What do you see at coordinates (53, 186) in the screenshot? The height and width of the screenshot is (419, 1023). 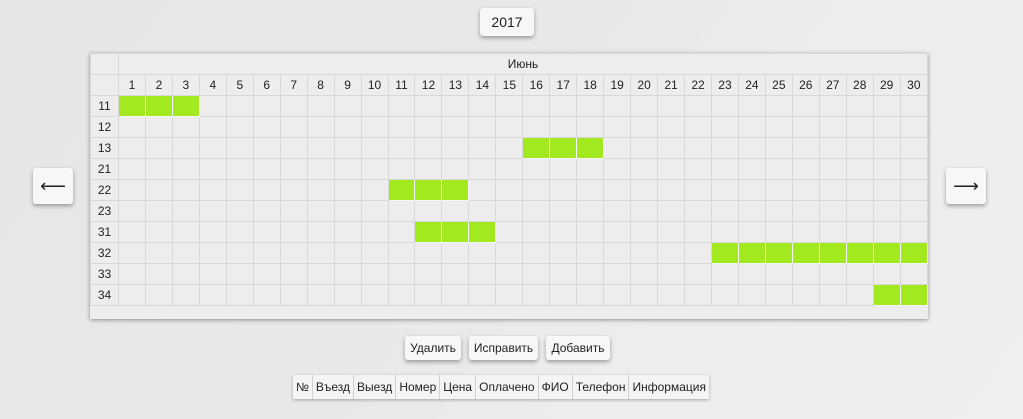 I see `prev-arrow-icon: ⟵` at bounding box center [53, 186].